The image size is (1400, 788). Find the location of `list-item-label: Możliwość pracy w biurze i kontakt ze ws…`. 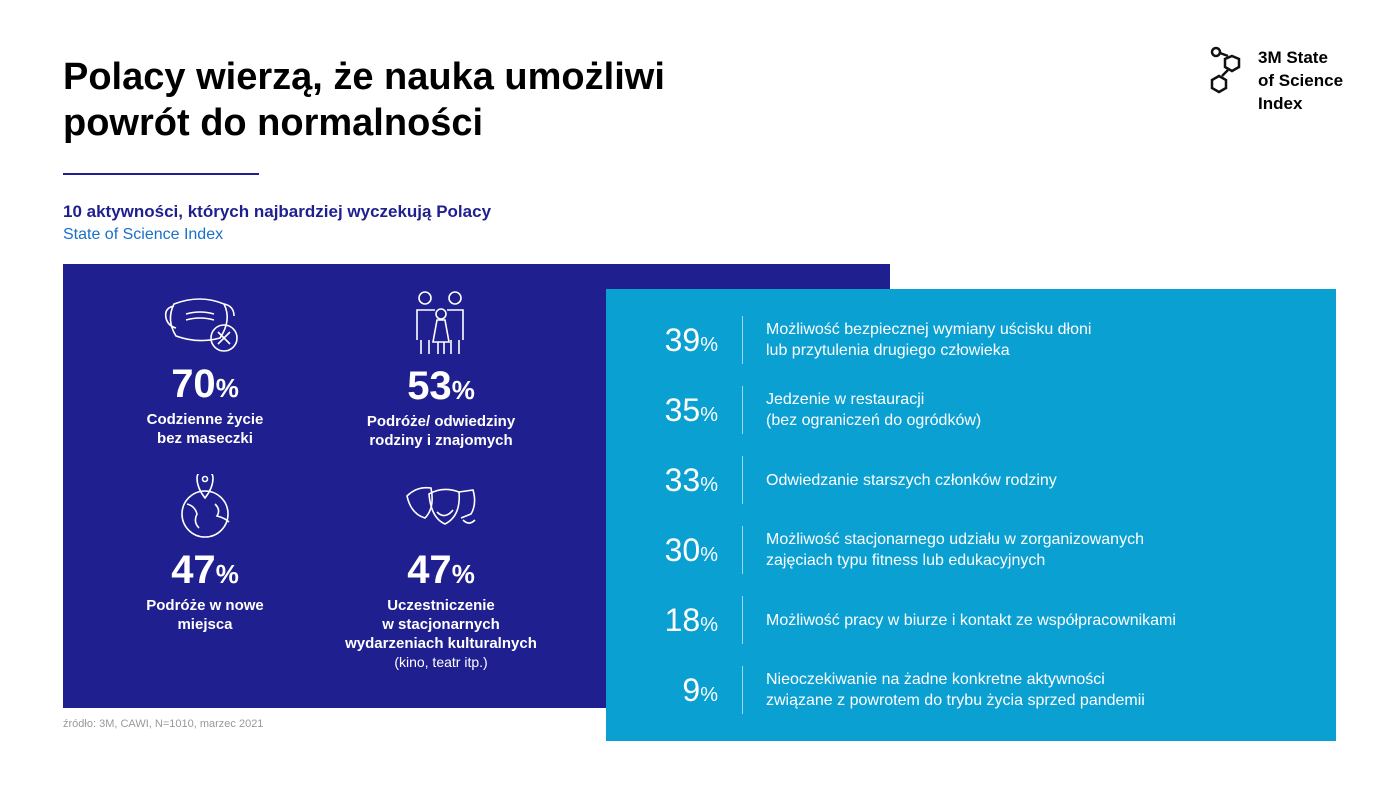

list-item-label: Możliwość pracy w biurze i kontakt ze ws… is located at coordinates (971, 620).